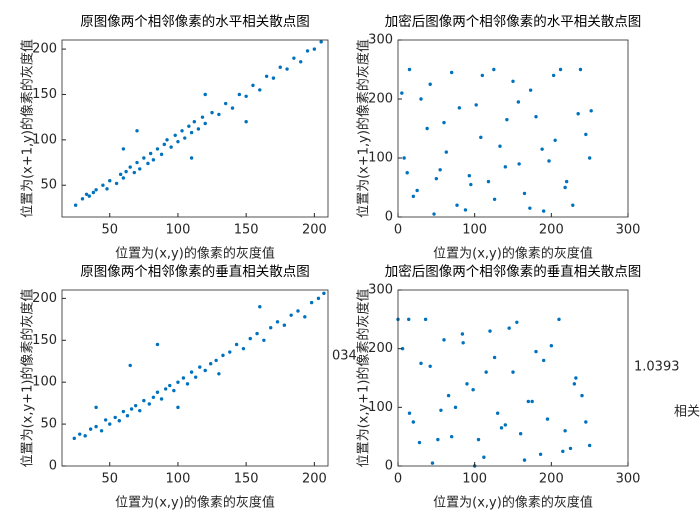 This screenshot has width=700, height=525. What do you see at coordinates (195, 22) in the screenshot?
I see `chart-title: 原图像两个相邻像素的水平相关散点图` at bounding box center [195, 22].